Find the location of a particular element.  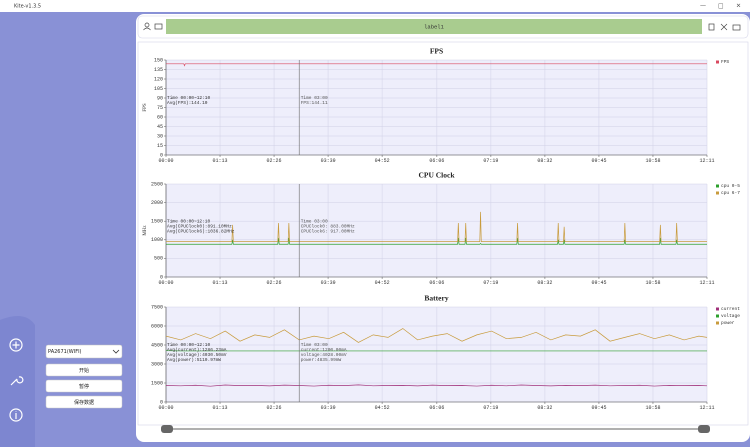

y-tick-label: 15 is located at coordinates (160, 146).